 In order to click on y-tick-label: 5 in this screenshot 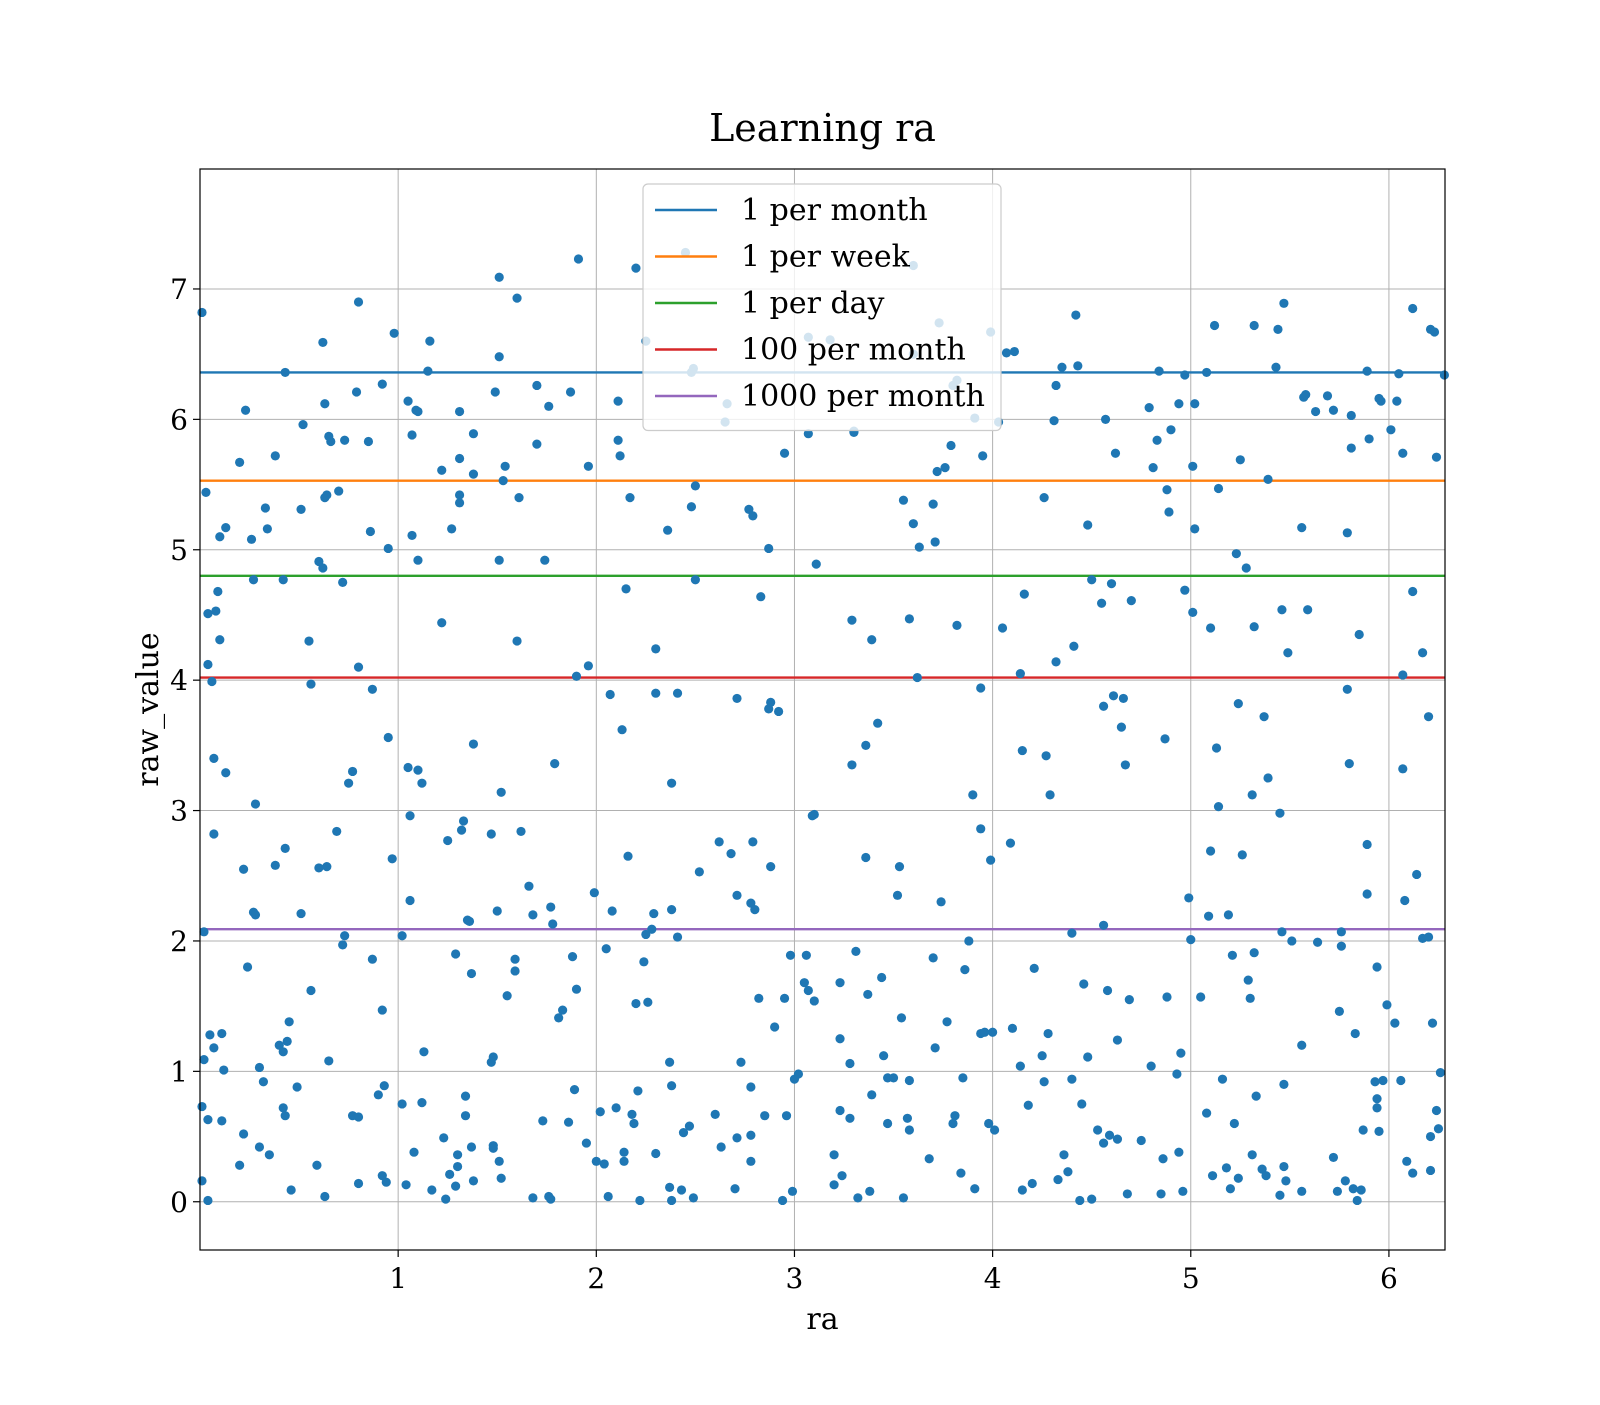, I will do `click(179, 550)`.